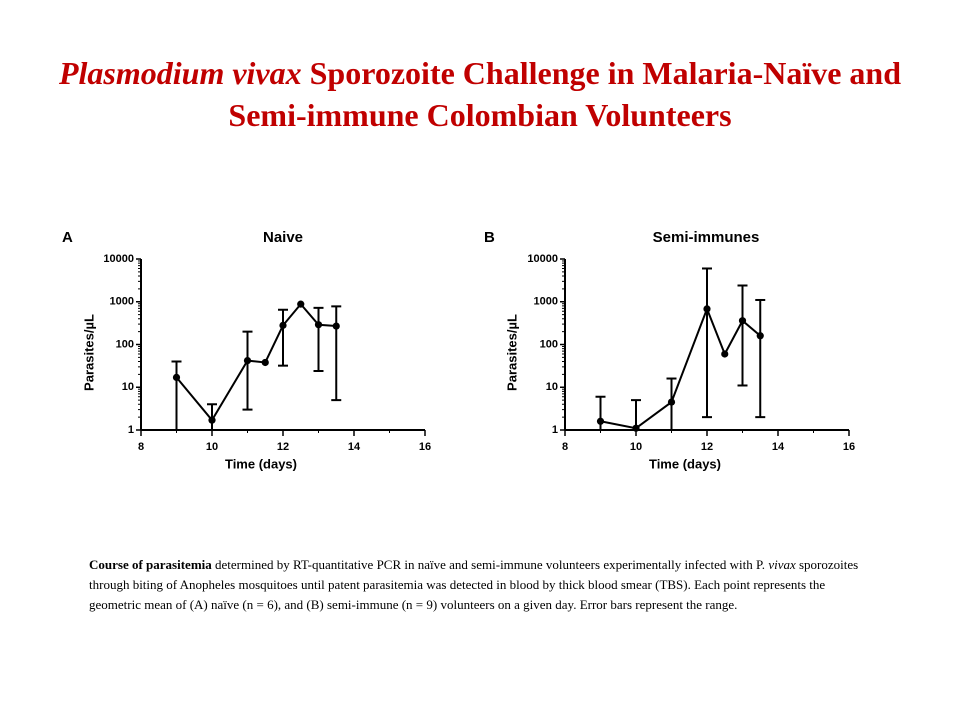 The width and height of the screenshot is (960, 720). What do you see at coordinates (542, 259) in the screenshot?
I see `panel-b-y-tick-label: 10000` at bounding box center [542, 259].